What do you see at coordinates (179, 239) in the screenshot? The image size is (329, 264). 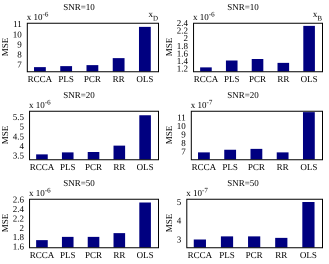 I see `y-tick-label: 3` at bounding box center [179, 239].